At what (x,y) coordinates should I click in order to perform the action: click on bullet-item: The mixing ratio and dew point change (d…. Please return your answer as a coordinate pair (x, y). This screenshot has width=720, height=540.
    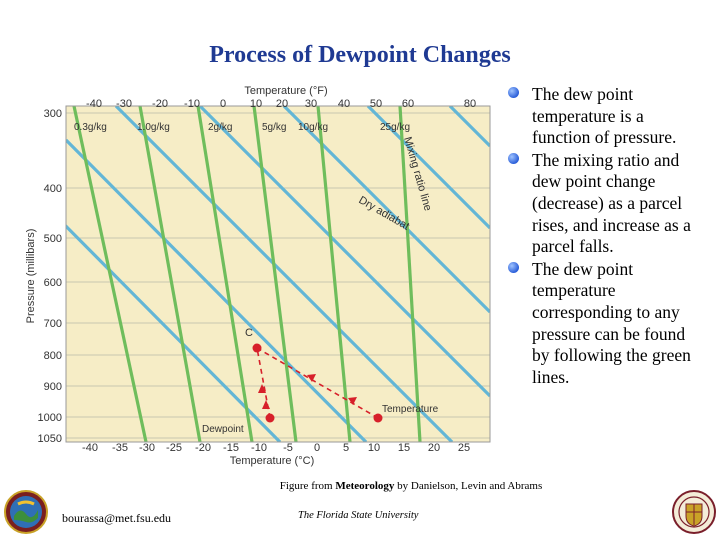
    Looking at the image, I should click on (606, 204).